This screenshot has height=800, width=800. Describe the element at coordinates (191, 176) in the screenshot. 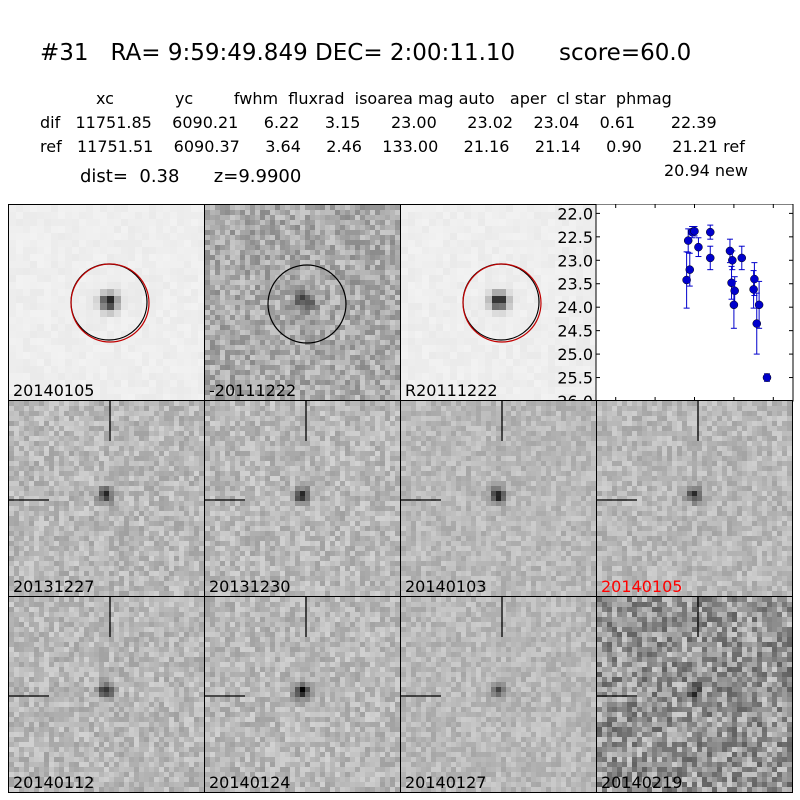

I see `distance-redshift-line: dist= 0.38 z=9.9900` at that location.